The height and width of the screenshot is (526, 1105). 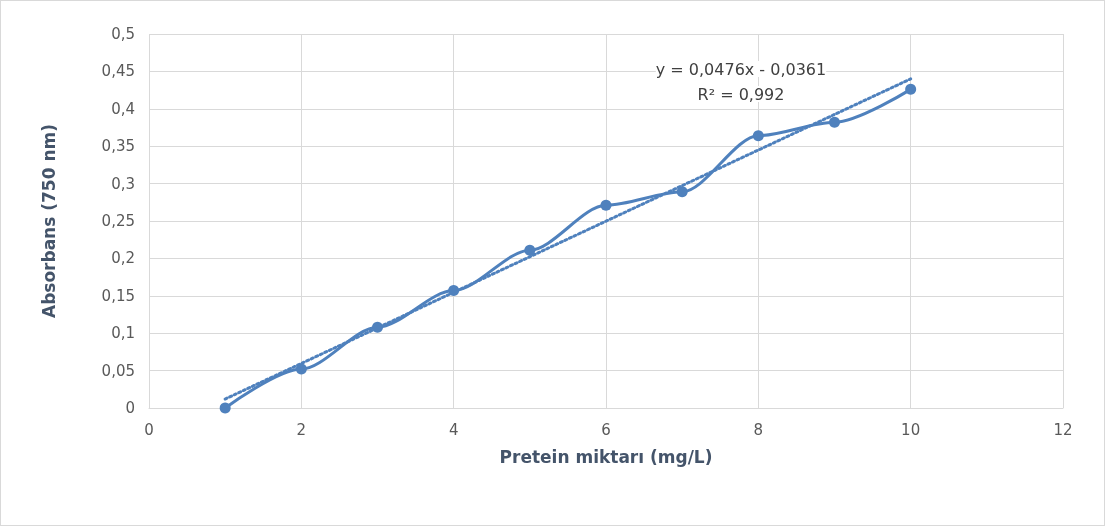 I want to click on x-axis-title: Pretein miktarı (mg/L), so click(x=606, y=456).